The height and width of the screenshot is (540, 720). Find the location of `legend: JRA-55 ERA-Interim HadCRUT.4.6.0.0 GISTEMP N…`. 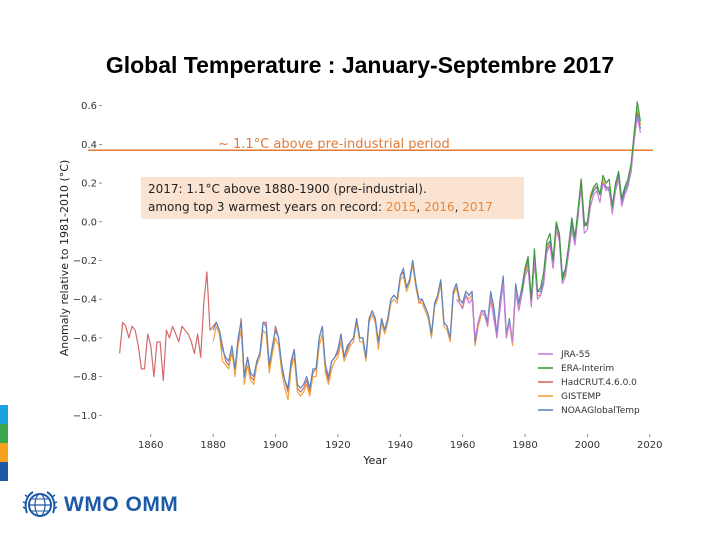

legend: JRA-55 ERA-Interim HadCRUT.4.6.0.0 GISTEMP N… is located at coordinates (589, 383).